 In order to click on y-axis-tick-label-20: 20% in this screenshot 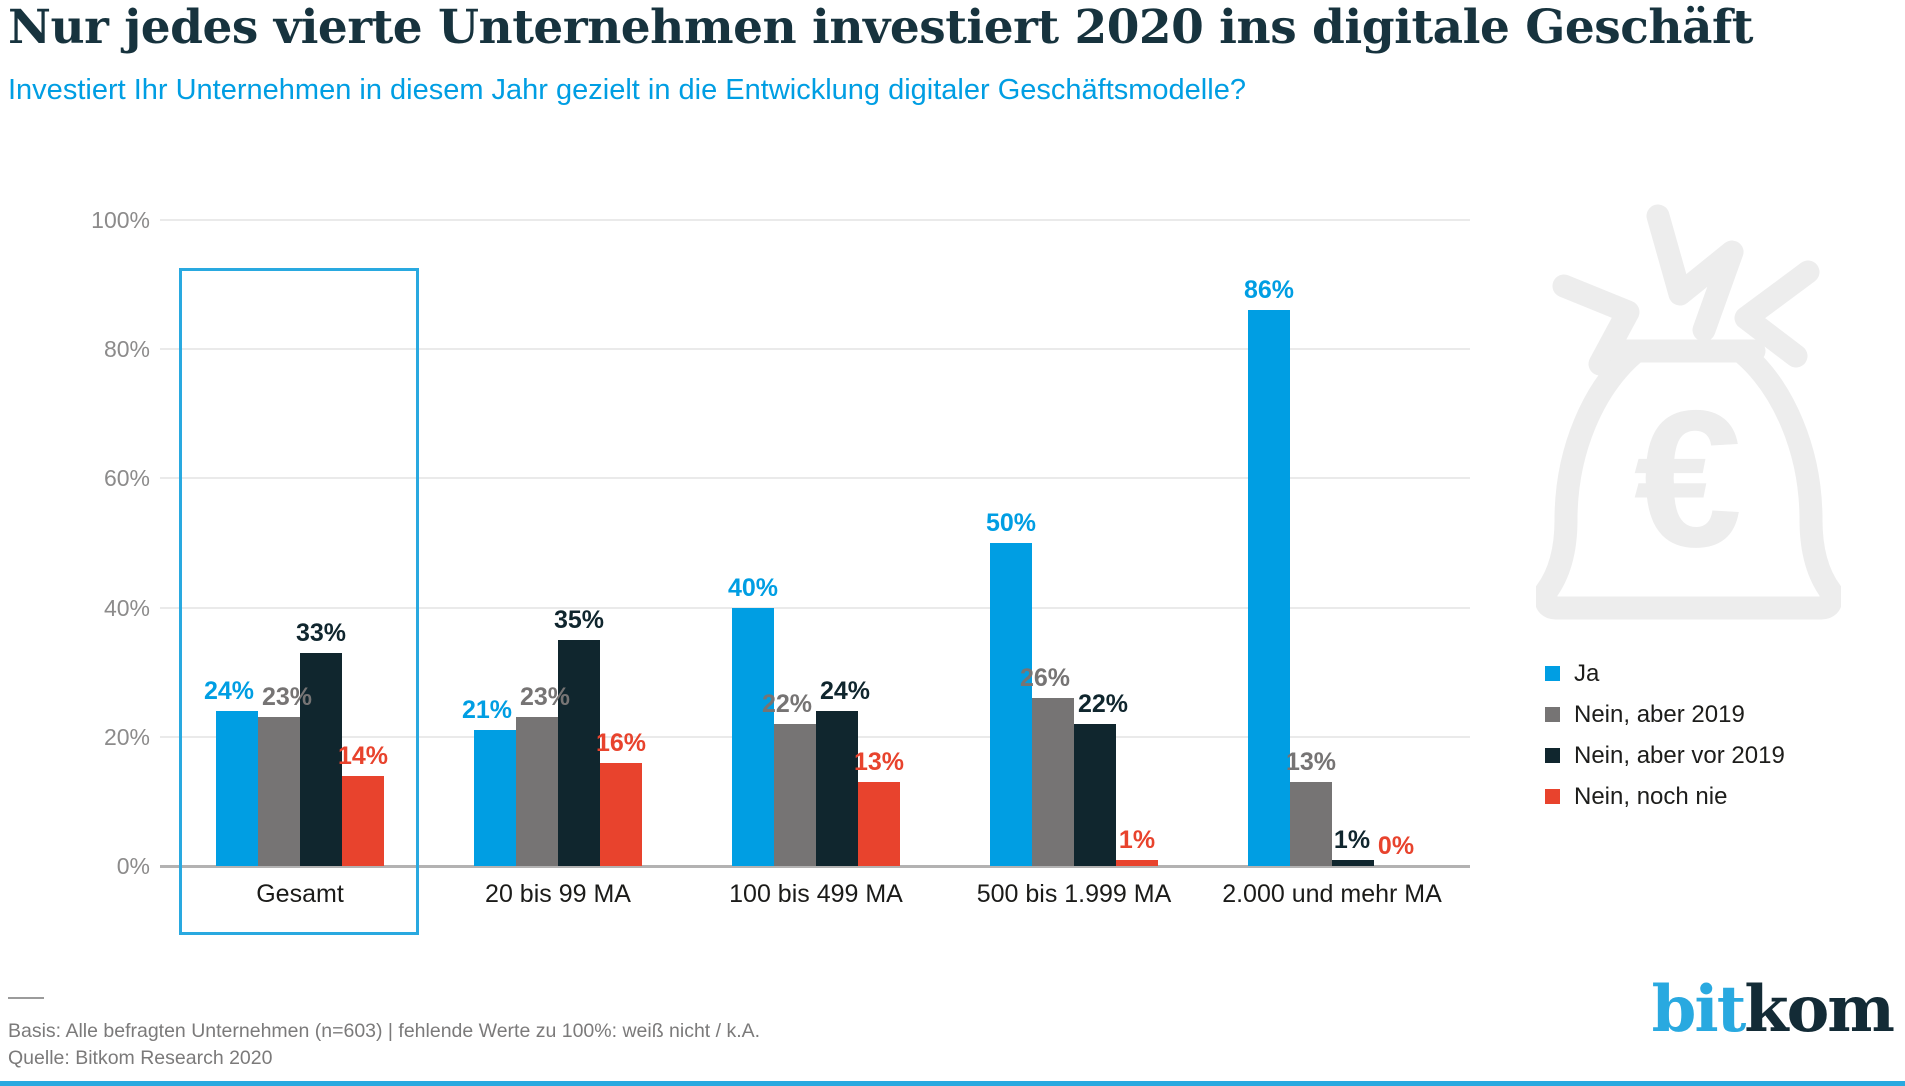, I will do `click(126, 736)`.